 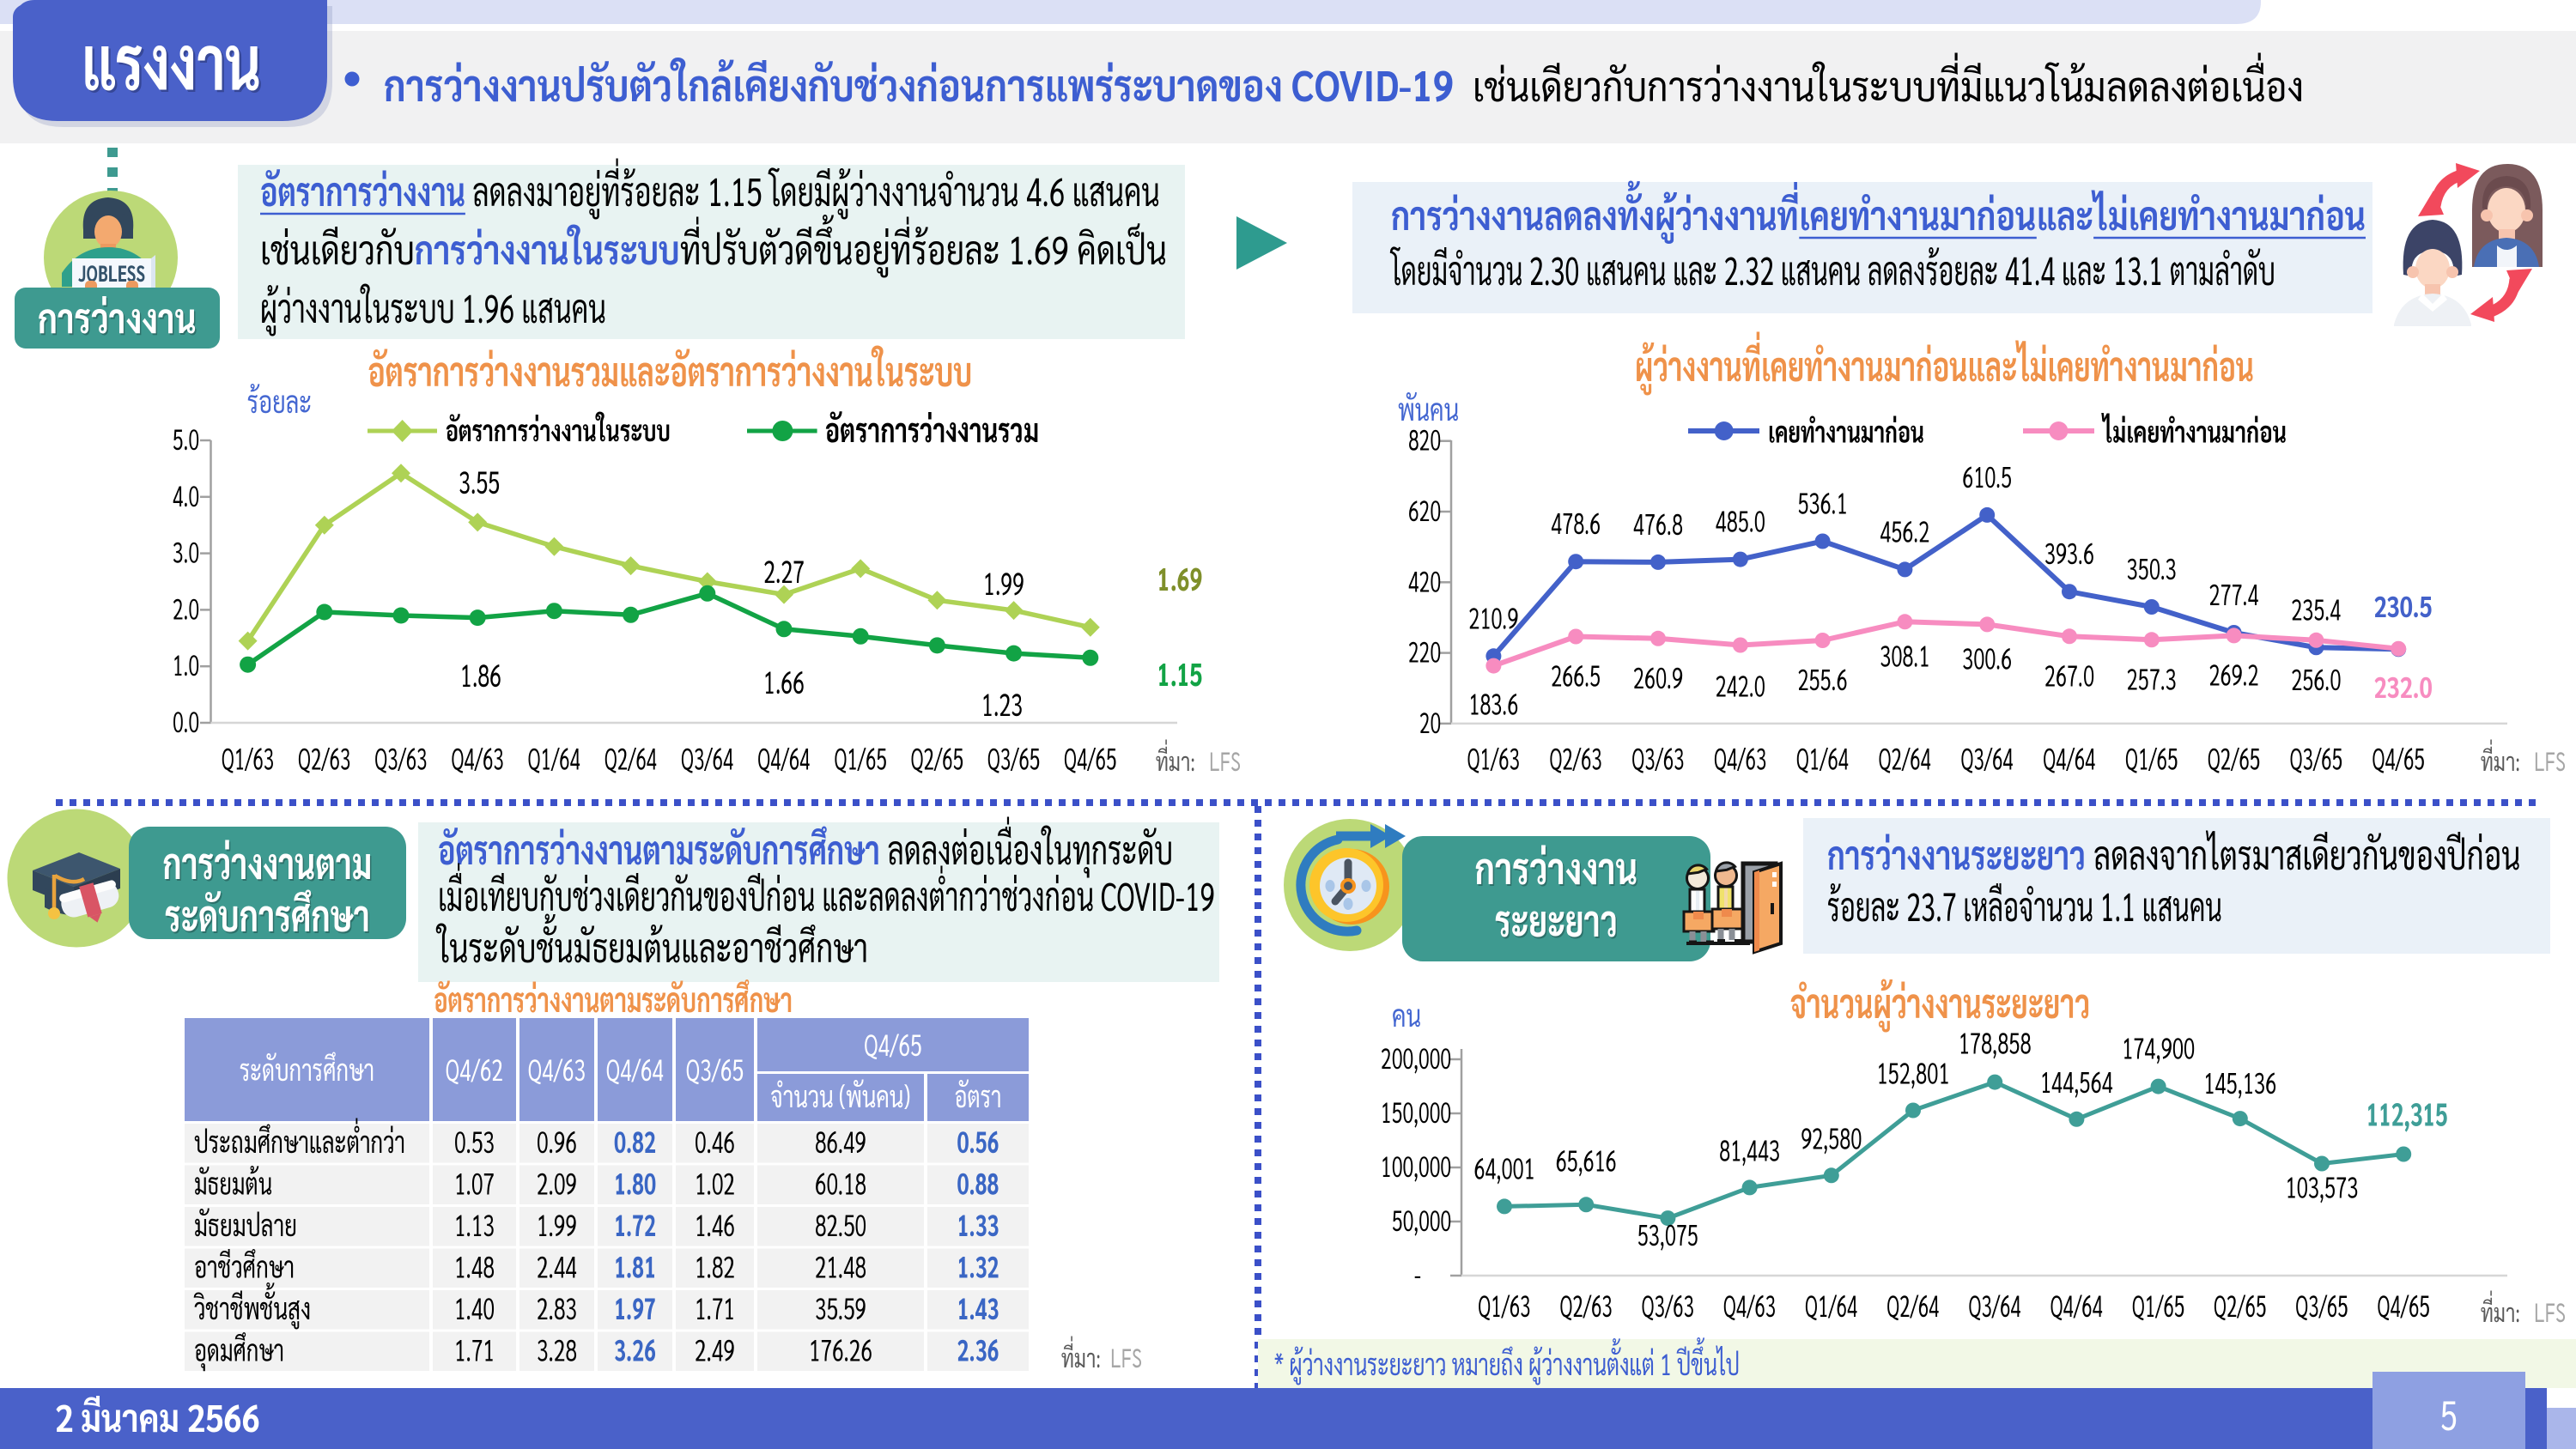 What do you see at coordinates (1587, 1159) in the screenshot?
I see `svg-text: 65,616` at bounding box center [1587, 1159].